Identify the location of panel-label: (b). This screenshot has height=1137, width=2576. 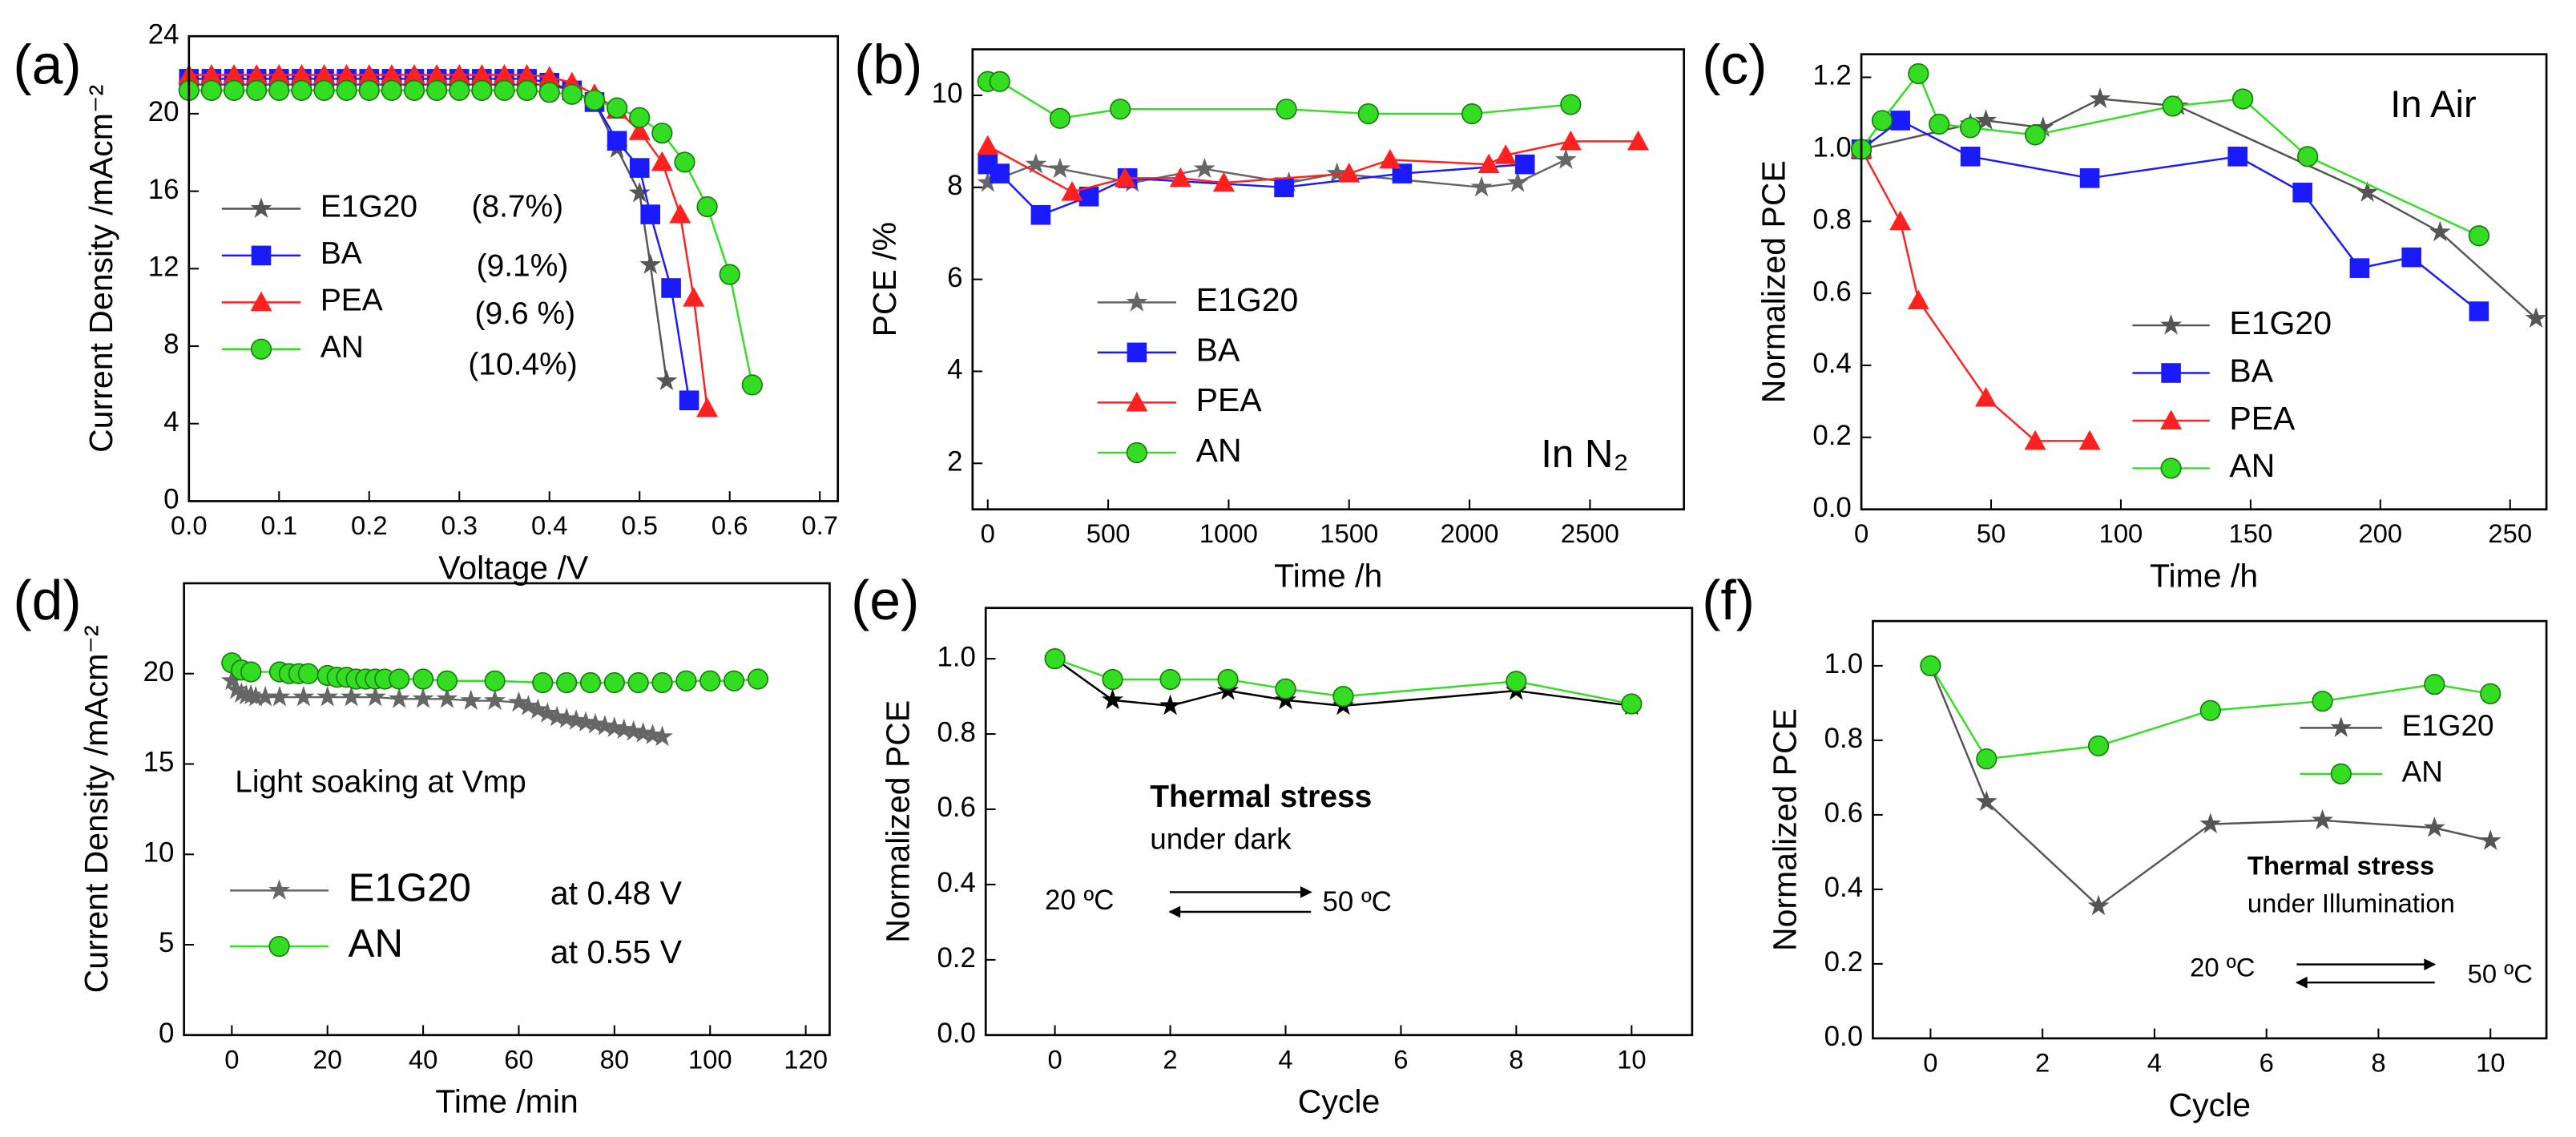
(888, 65).